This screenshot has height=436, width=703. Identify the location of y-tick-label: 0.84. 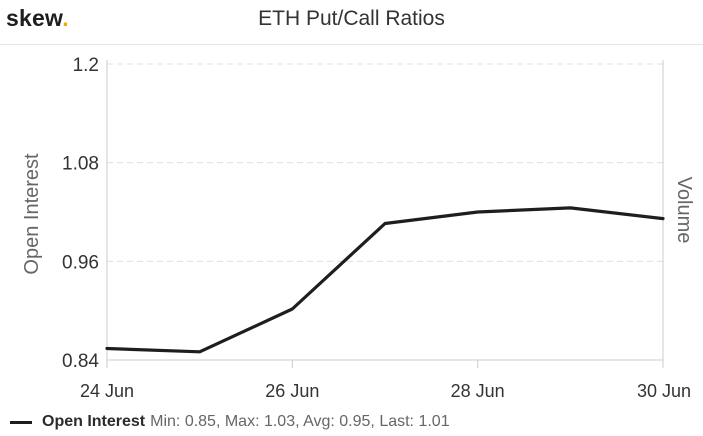
(80, 361).